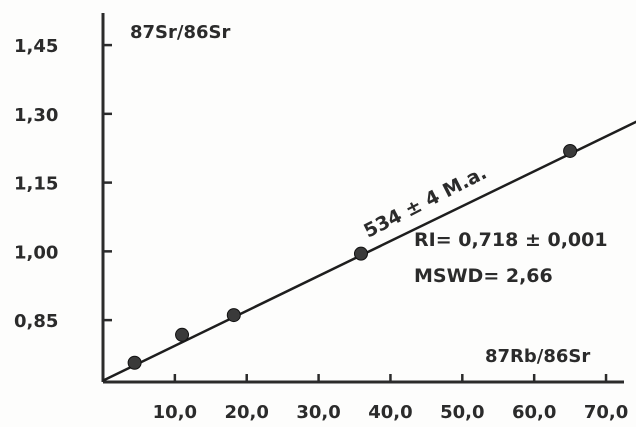 Image resolution: width=636 pixels, height=427 pixels. What do you see at coordinates (606, 412) in the screenshot?
I see `x-tick-label: 70,0` at bounding box center [606, 412].